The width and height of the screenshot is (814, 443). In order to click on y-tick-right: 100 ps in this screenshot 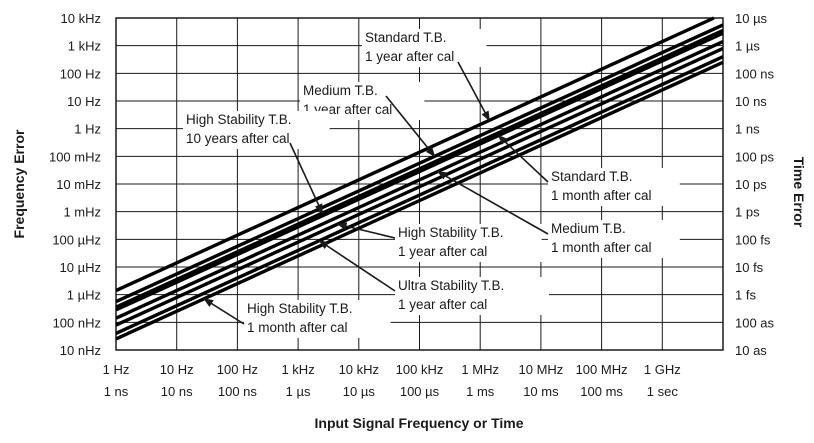, I will do `click(755, 156)`.